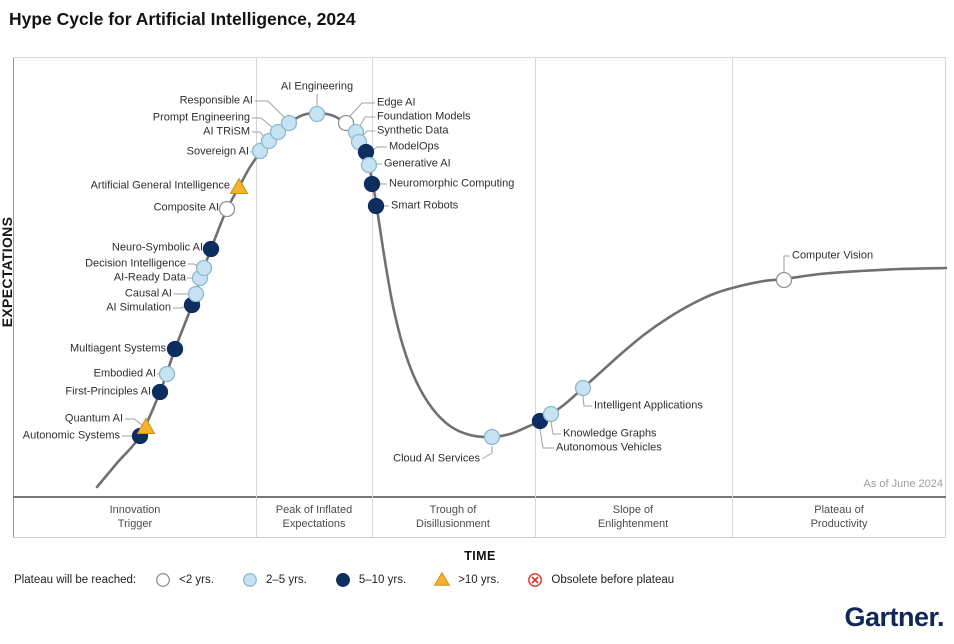 This screenshot has height=644, width=954. What do you see at coordinates (784, 280) in the screenshot?
I see `point-computer-vision` at bounding box center [784, 280].